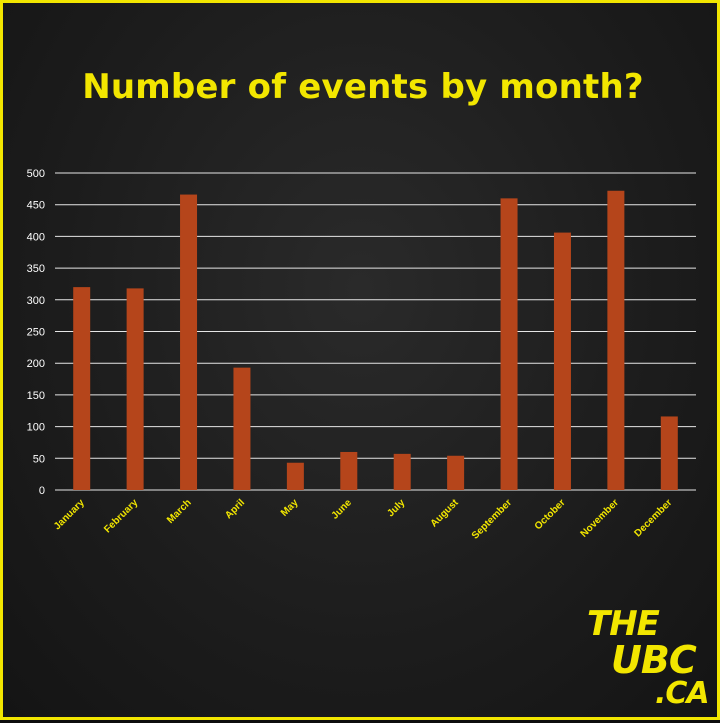  What do you see at coordinates (36, 206) in the screenshot?
I see `y-tick-label: 450` at bounding box center [36, 206].